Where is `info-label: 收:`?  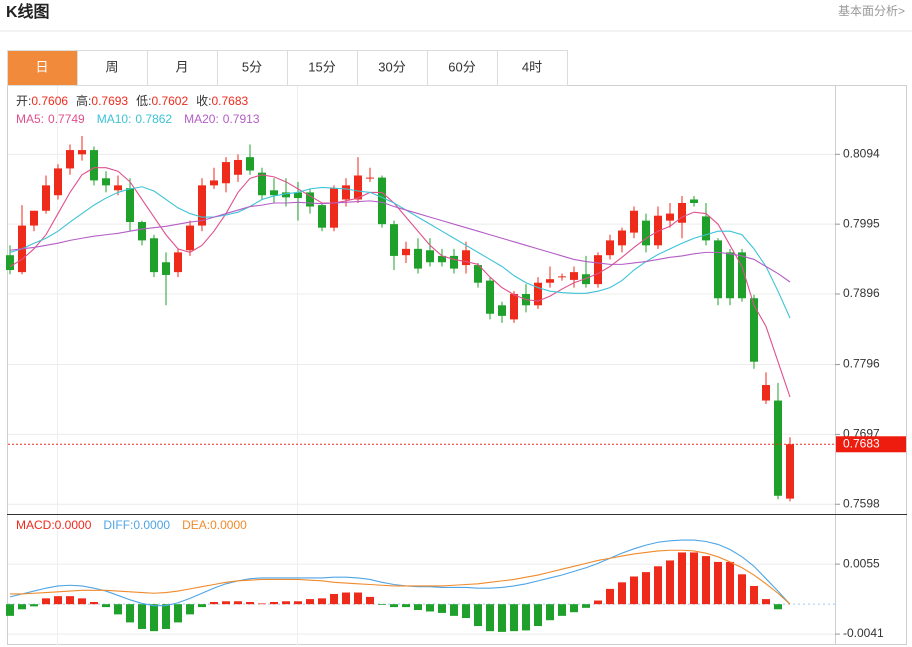
info-label: 收: is located at coordinates (203, 101).